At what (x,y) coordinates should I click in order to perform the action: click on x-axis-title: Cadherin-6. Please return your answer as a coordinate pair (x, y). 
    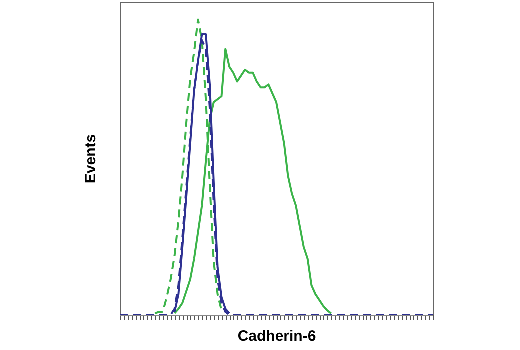
    Looking at the image, I should click on (277, 336).